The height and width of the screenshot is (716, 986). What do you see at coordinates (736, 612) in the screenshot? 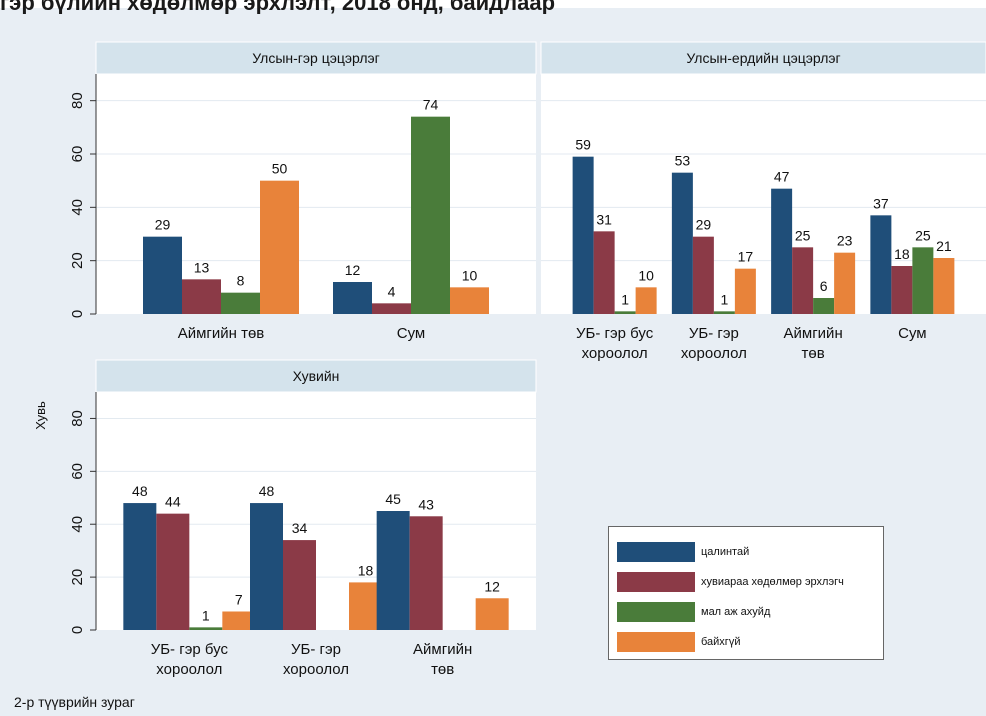
I see `legend-label-herding: мал аж ахуйд` at bounding box center [736, 612].